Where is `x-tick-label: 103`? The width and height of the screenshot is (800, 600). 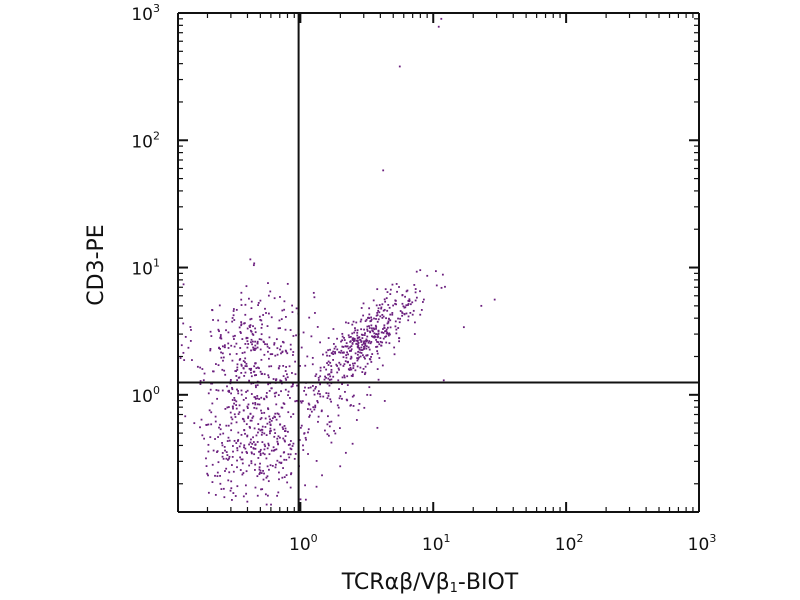
x-tick-label: 103 is located at coordinates (702, 543).